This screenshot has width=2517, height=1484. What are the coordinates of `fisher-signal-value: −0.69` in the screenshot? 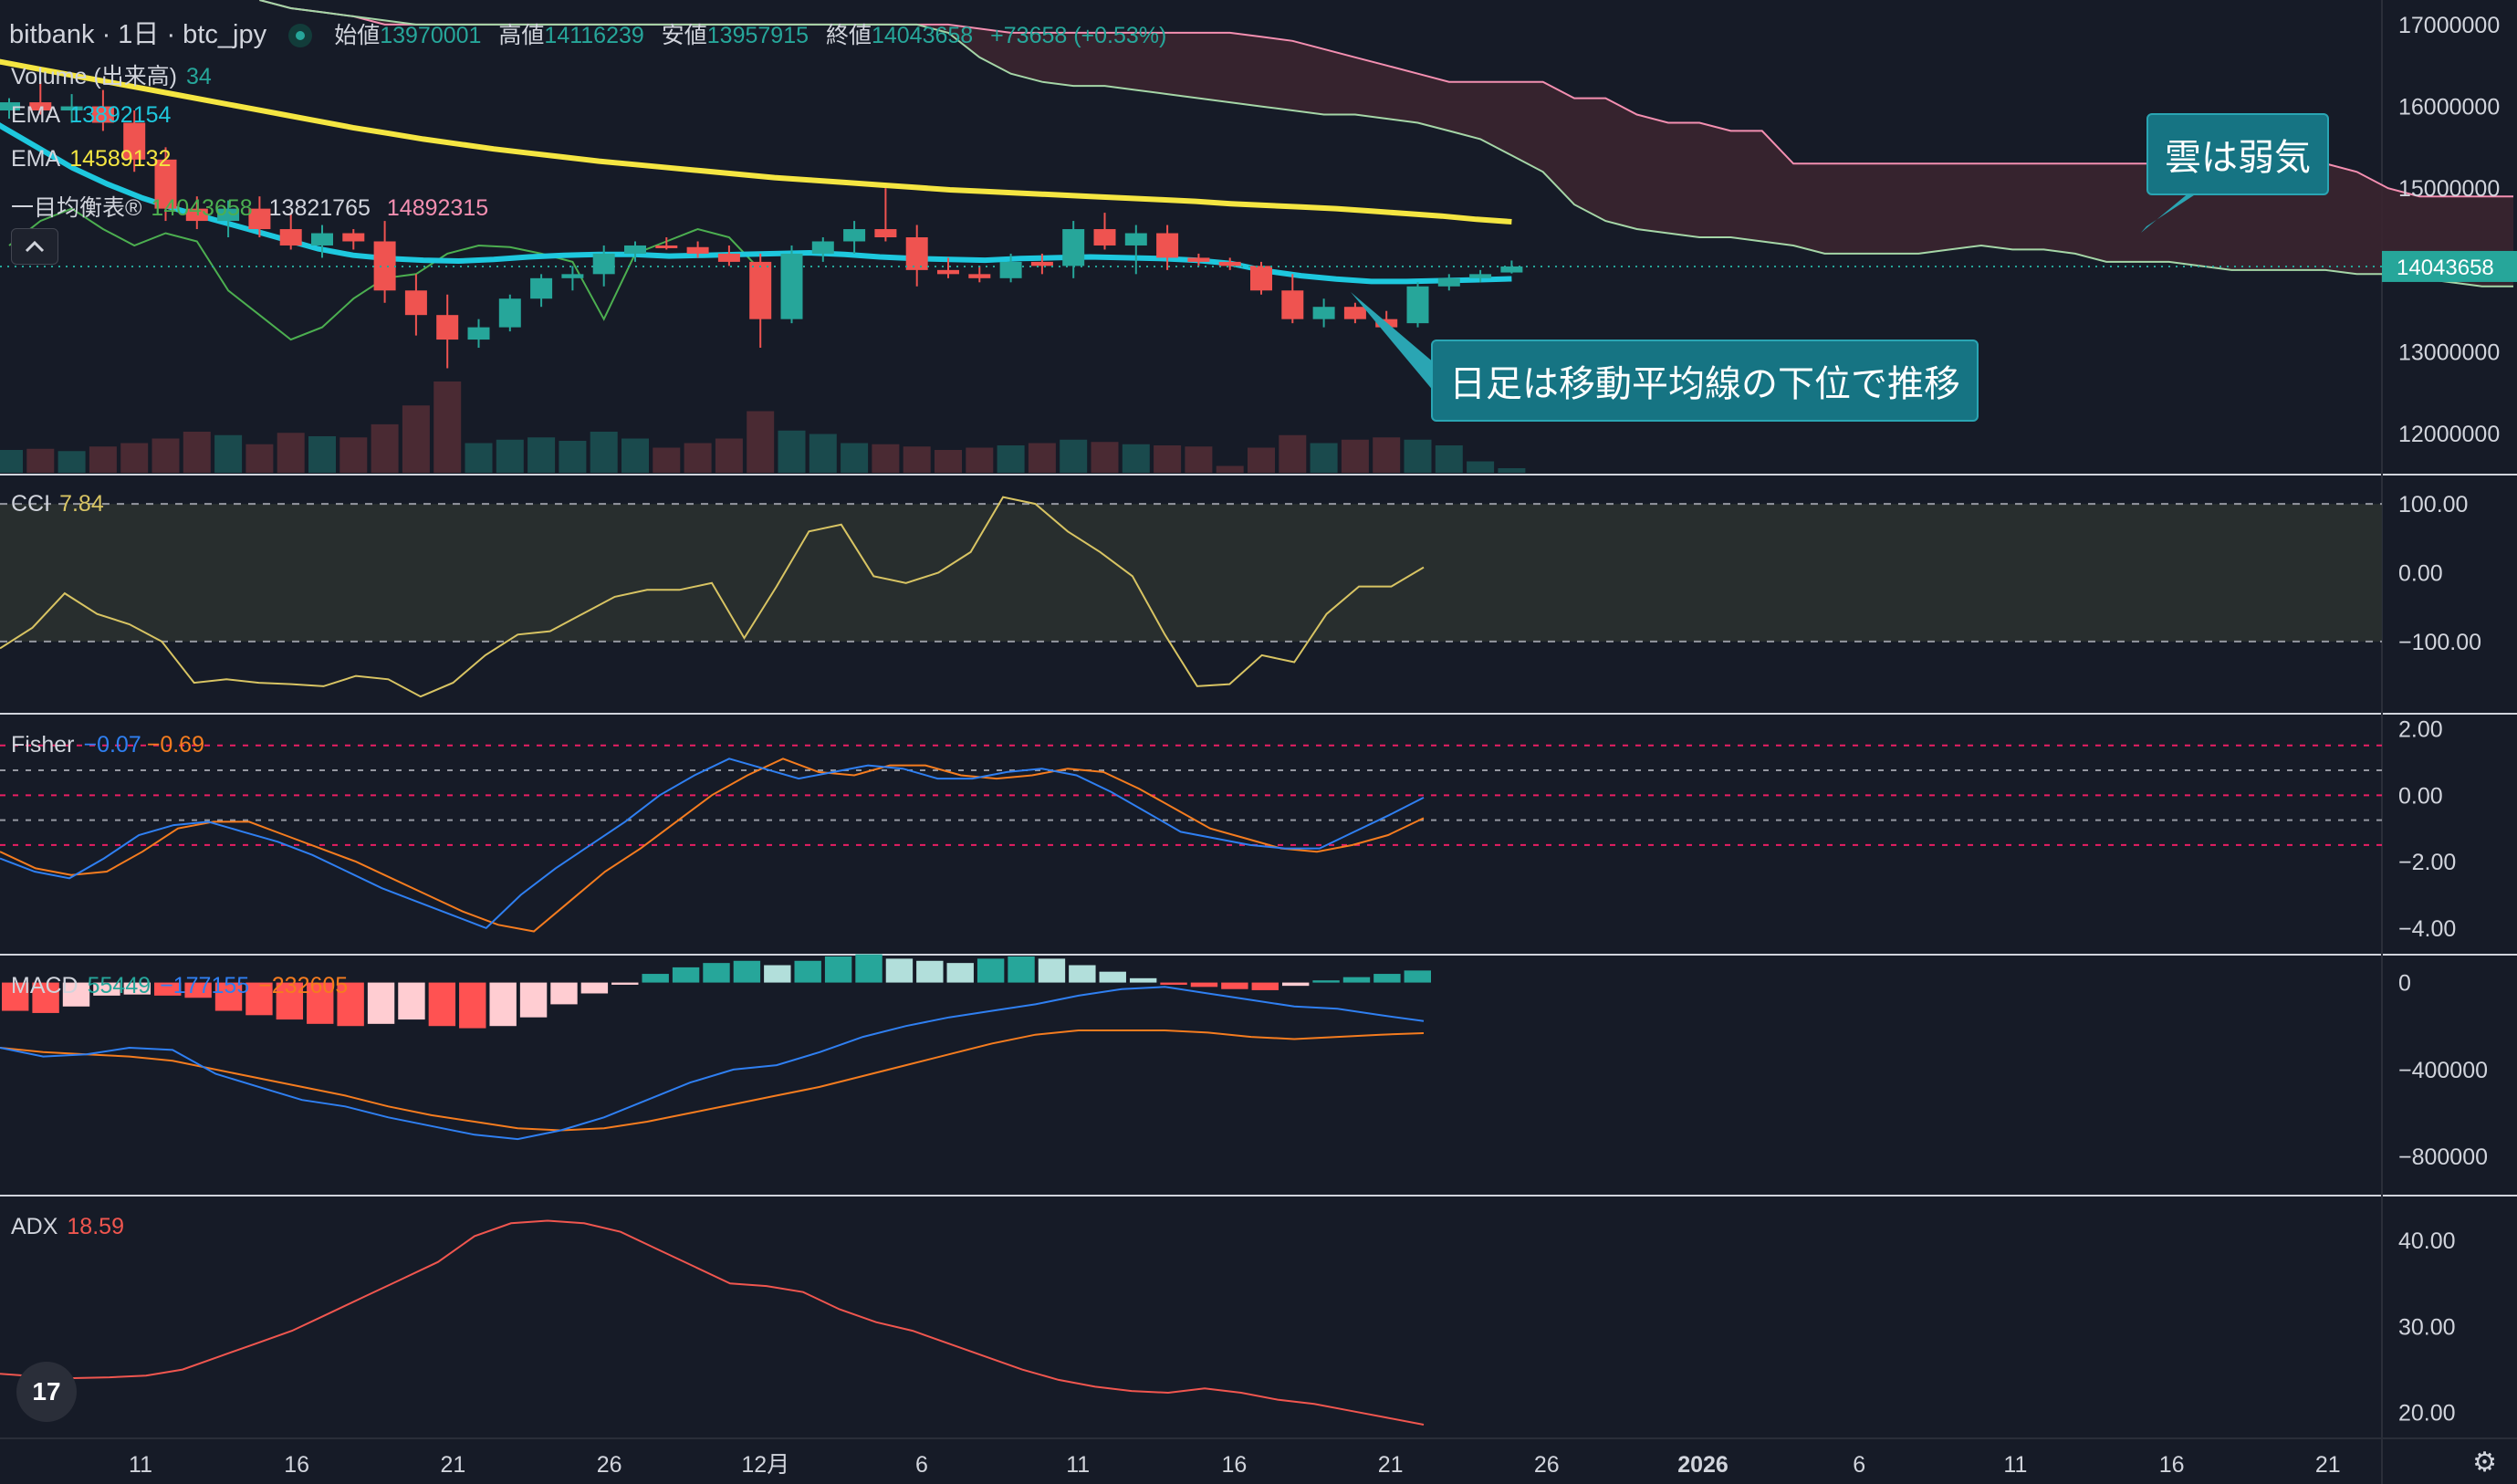 It's located at (175, 745).